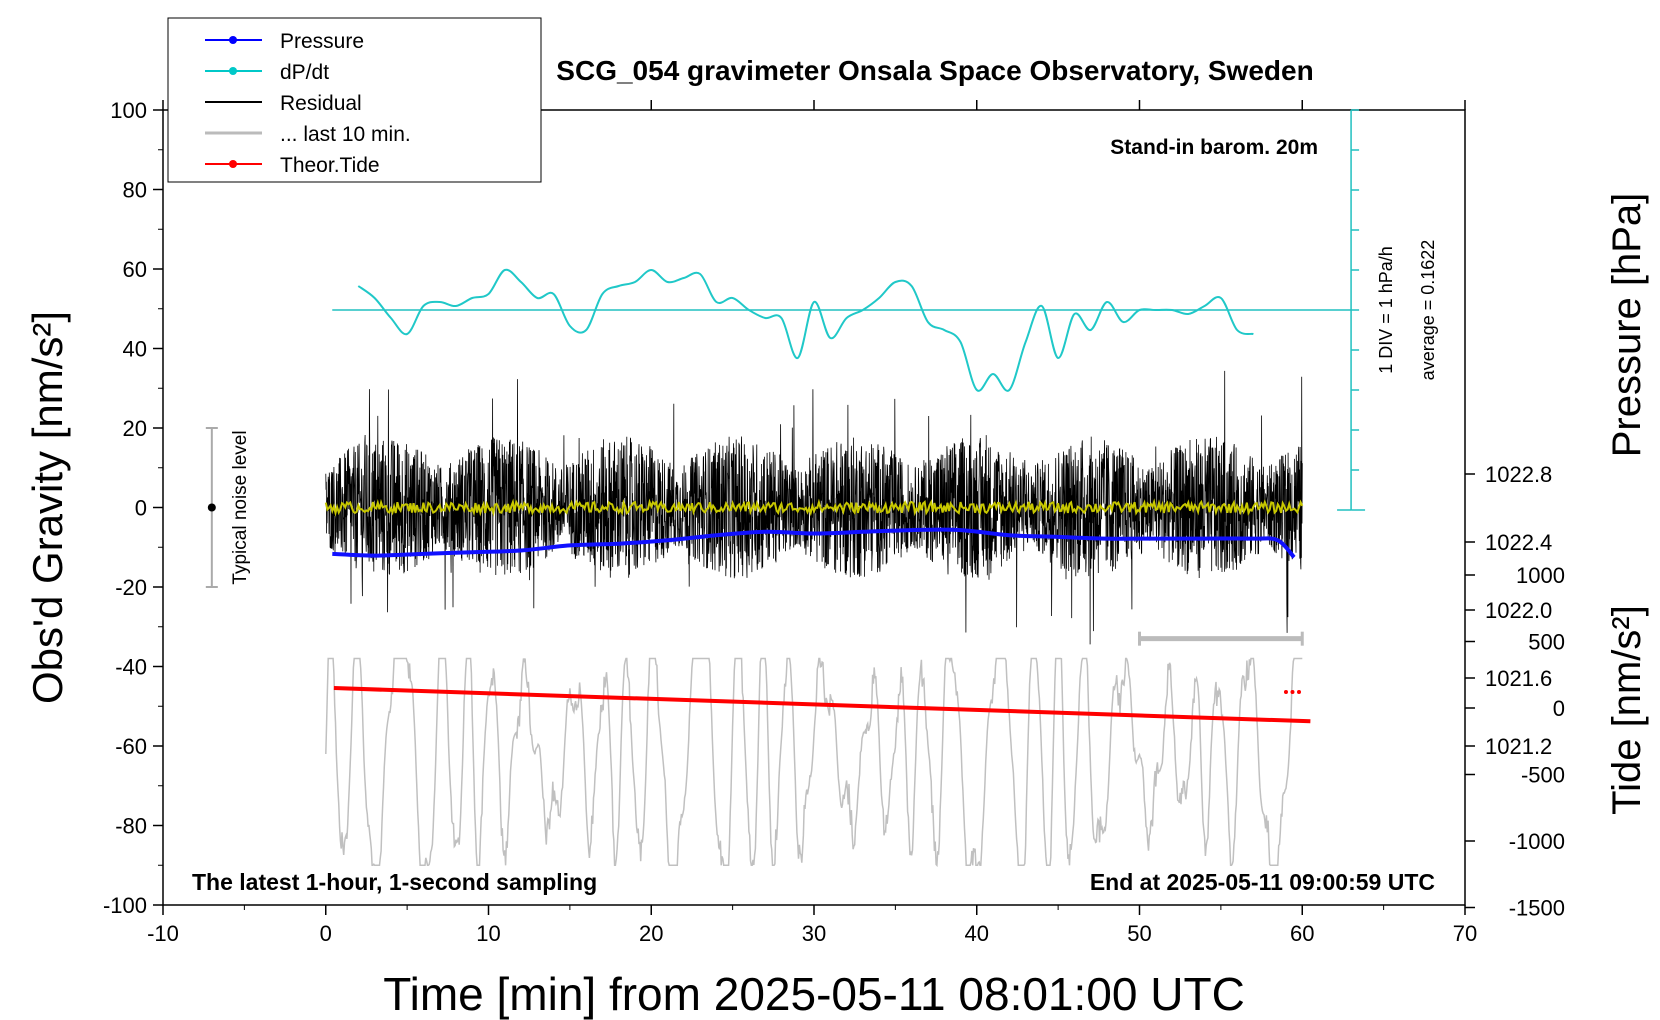 The image size is (1660, 1020). Describe the element at coordinates (211, 507) in the screenshot. I see `noise-bar-center` at that location.